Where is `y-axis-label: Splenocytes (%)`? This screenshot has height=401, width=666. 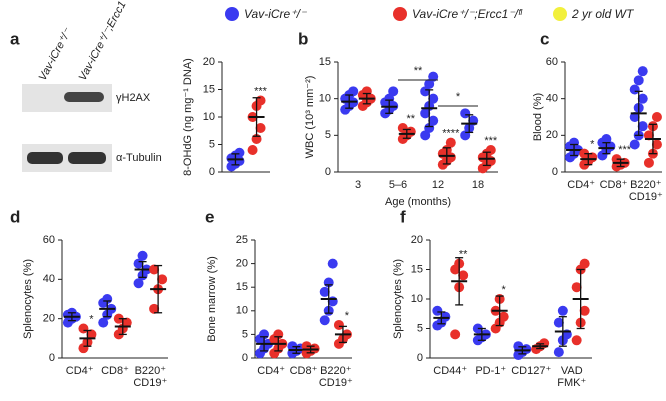
y-axis-label: Splenocytes (%) is located at coordinates (398, 299).